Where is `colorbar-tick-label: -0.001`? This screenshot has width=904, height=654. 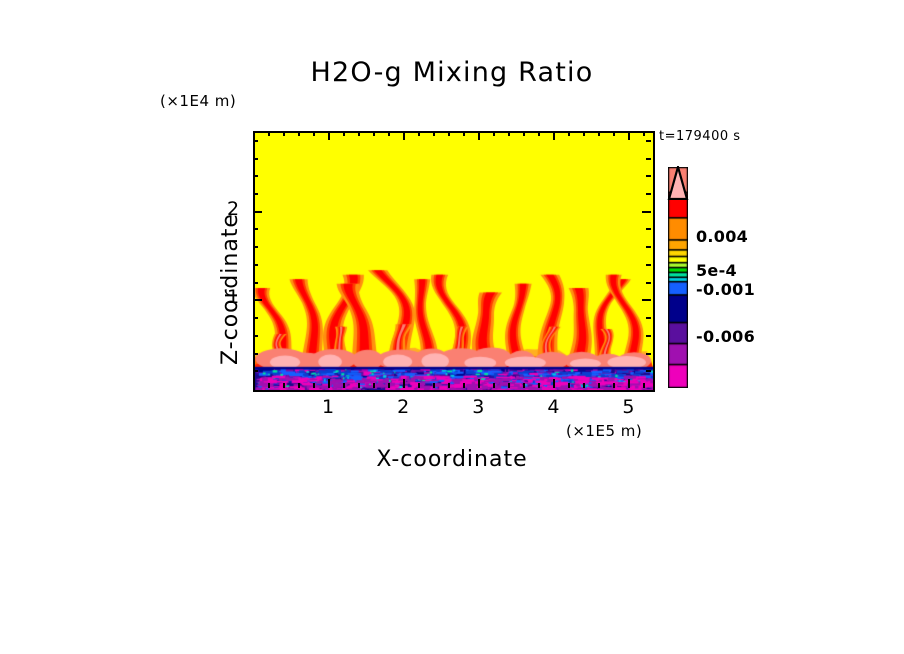
colorbar-tick-label: -0.001 is located at coordinates (726, 289).